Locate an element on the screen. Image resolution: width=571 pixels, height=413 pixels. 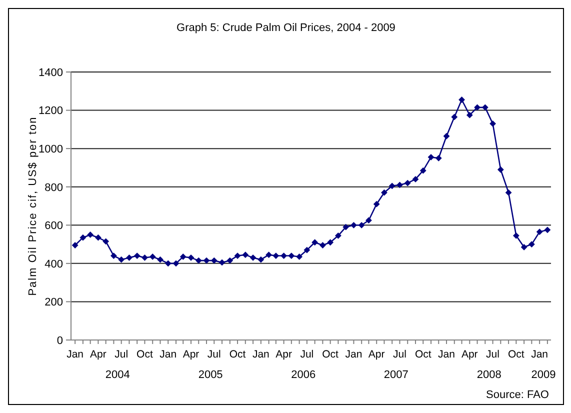
y-tick-label: 1000 is located at coordinates (50, 149).